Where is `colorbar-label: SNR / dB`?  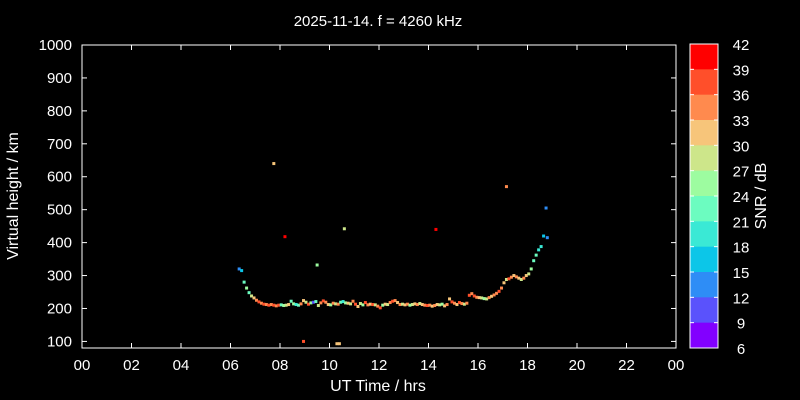
colorbar-label: SNR / dB is located at coordinates (761, 196).